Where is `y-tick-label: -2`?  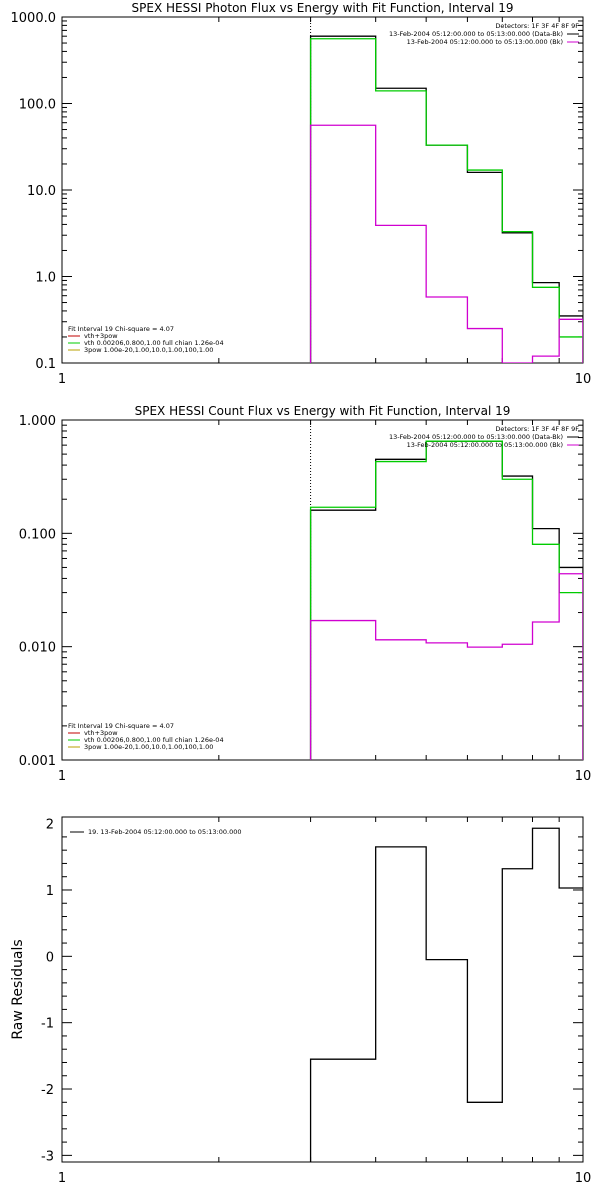 y-tick-label: -2 is located at coordinates (47, 1090).